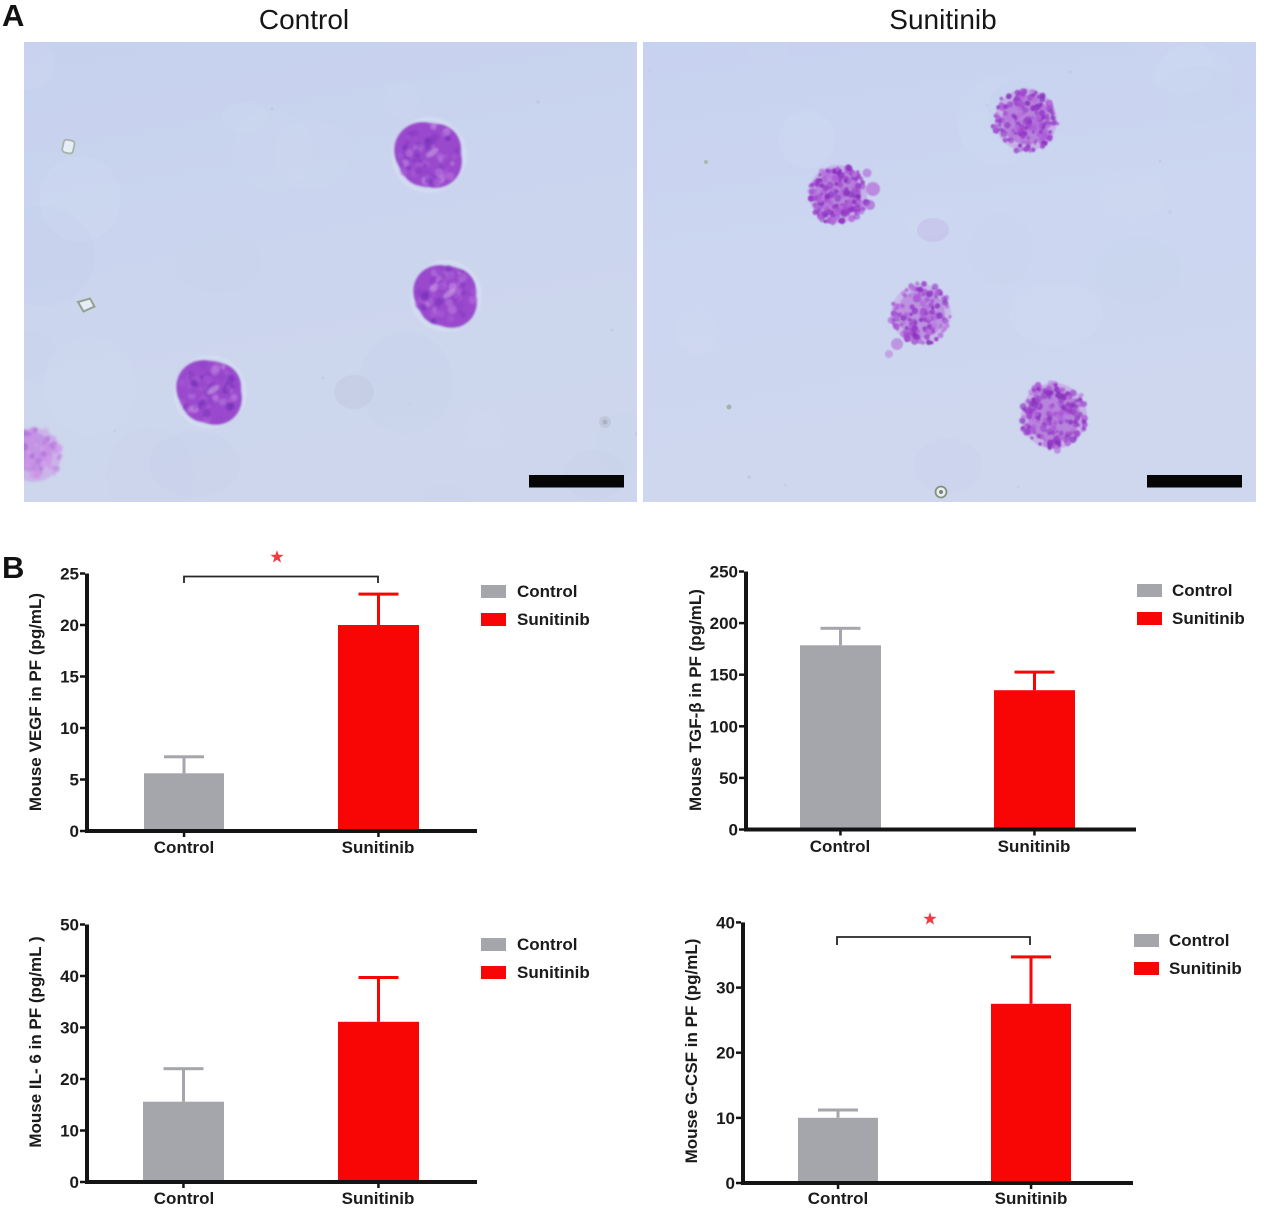 Image resolution: width=1264 pixels, height=1214 pixels. I want to click on svg-text: B, so click(13, 567).